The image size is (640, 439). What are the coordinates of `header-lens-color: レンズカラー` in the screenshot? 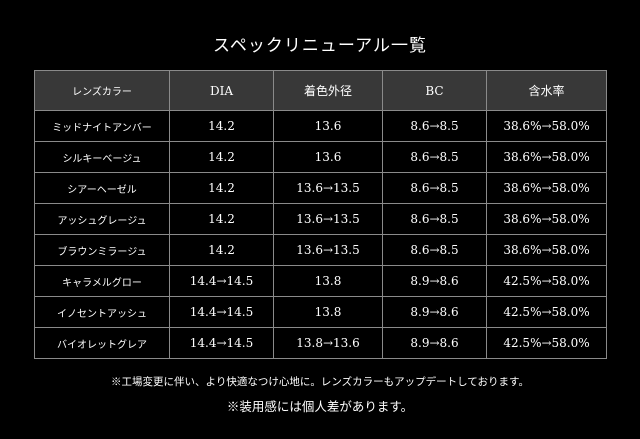 It's located at (102, 90).